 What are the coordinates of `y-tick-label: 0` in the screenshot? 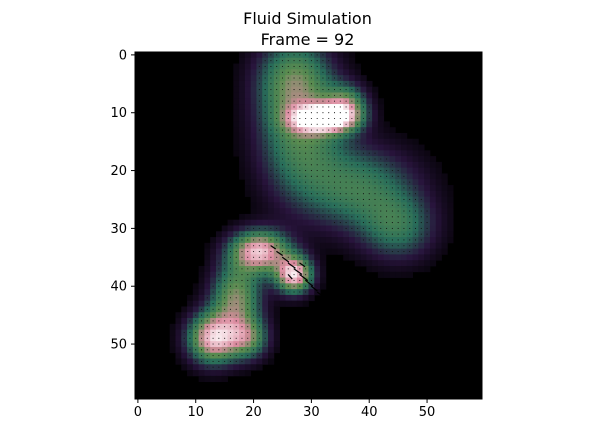 It's located at (123, 55).